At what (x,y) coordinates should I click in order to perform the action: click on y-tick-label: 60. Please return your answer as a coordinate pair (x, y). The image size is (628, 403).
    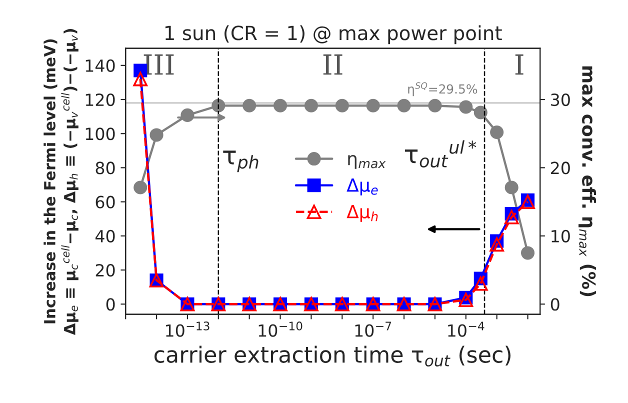
    Looking at the image, I should click on (105, 202).